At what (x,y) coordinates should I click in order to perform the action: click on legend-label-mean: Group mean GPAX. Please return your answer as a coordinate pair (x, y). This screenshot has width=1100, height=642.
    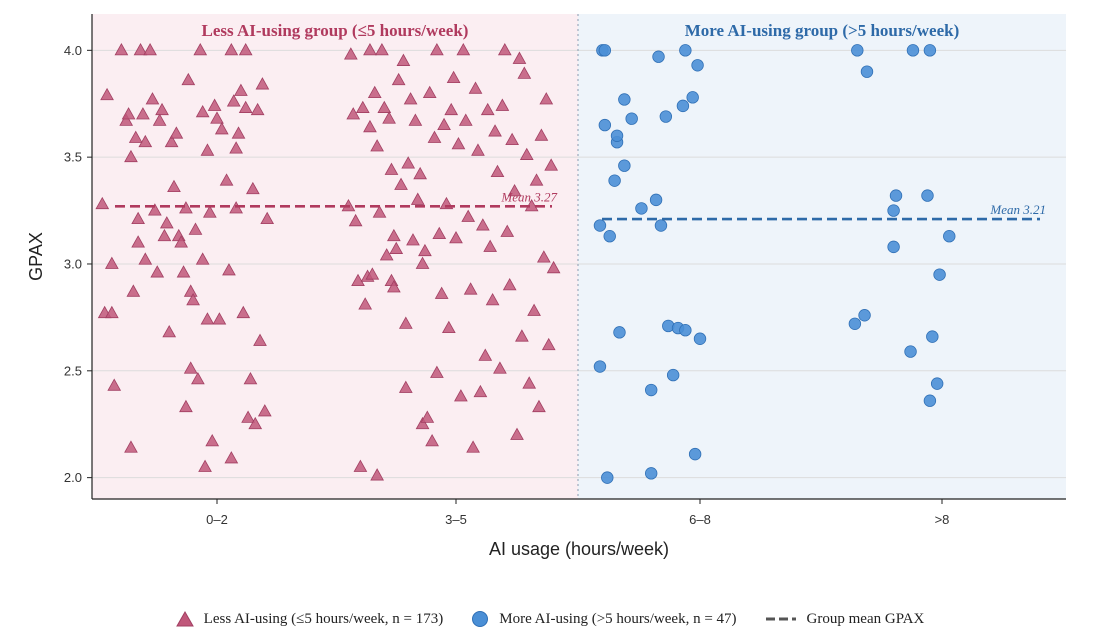
    Looking at the image, I should click on (865, 618).